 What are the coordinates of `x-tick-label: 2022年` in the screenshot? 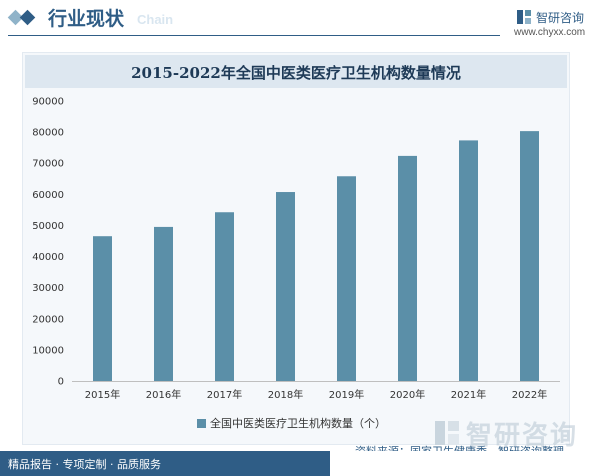 It's located at (529, 394).